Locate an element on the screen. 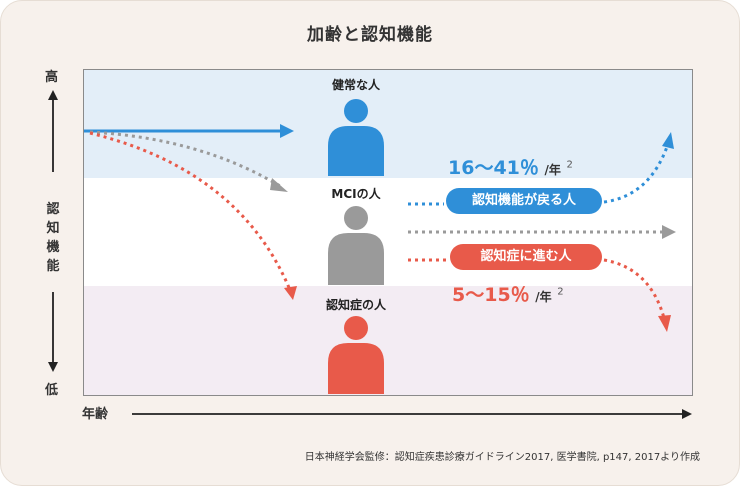 Image resolution: width=740 pixels, height=486 pixels. recover-rate-footnote: 2 is located at coordinates (569, 165).